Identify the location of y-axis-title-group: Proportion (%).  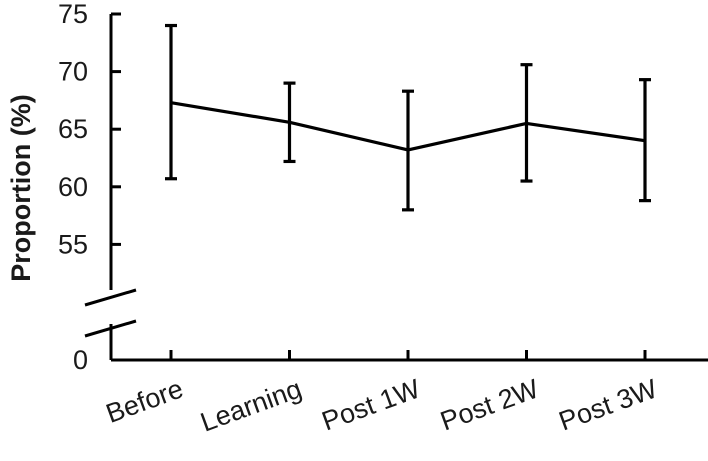
(21, 187).